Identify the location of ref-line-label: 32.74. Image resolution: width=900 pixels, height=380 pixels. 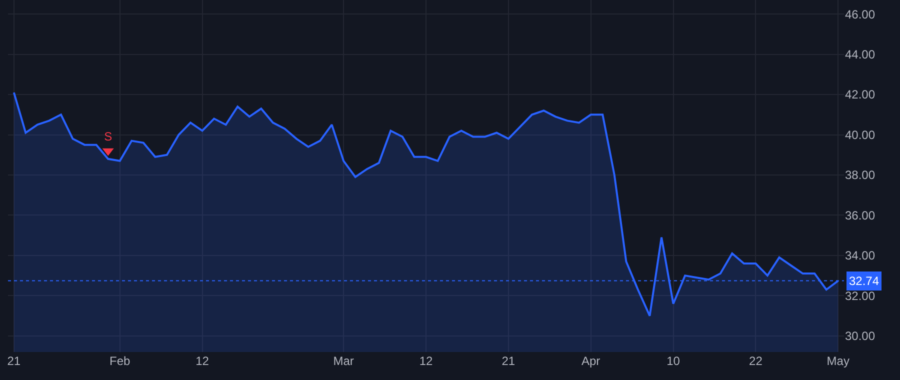
(864, 281).